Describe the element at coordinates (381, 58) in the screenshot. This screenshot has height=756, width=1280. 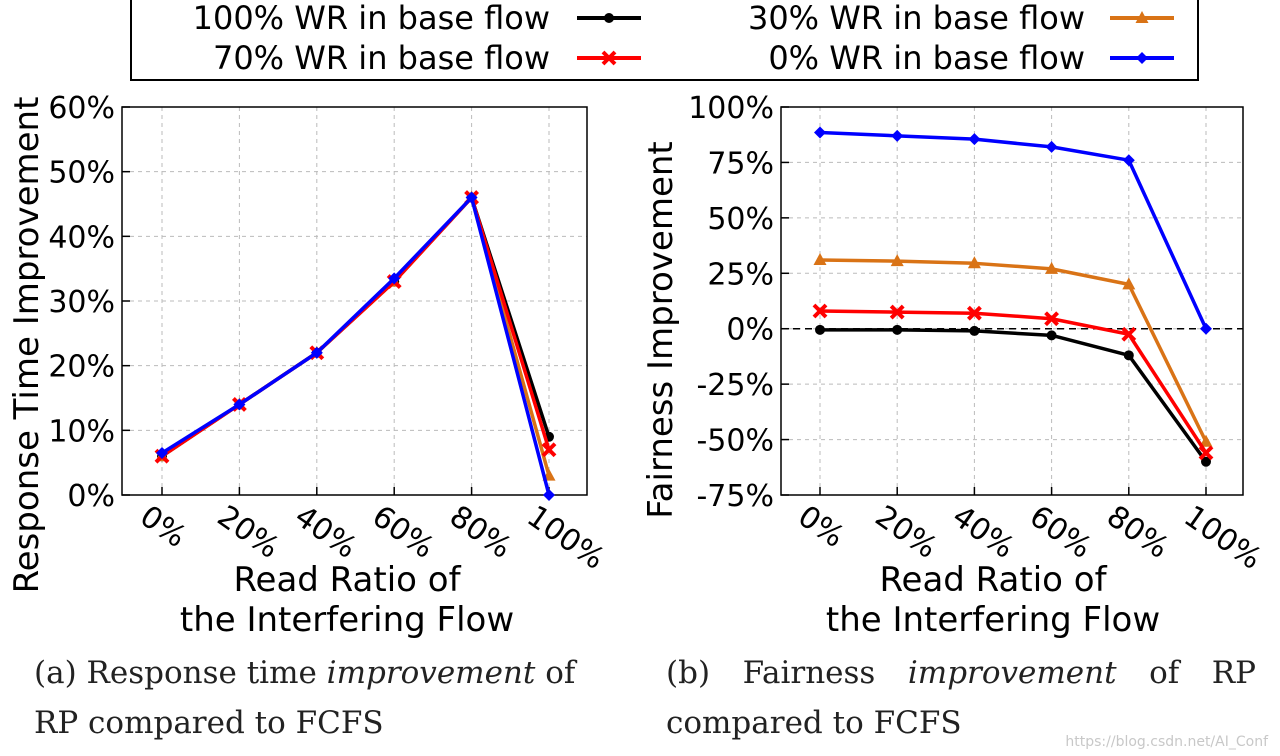
I see `legend-label-70wr: 70% WR in base flow` at that location.